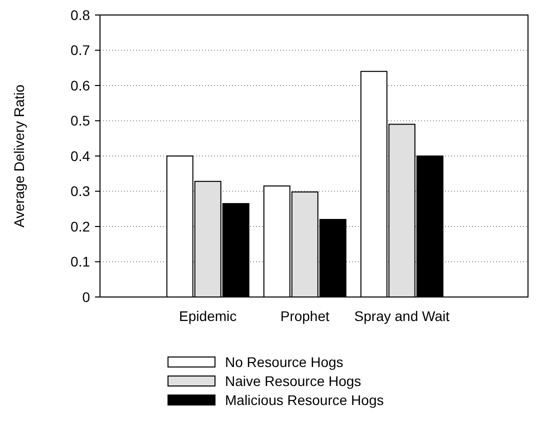  What do you see at coordinates (80, 14) in the screenshot?
I see `y-tick-label: 0.8` at bounding box center [80, 14].